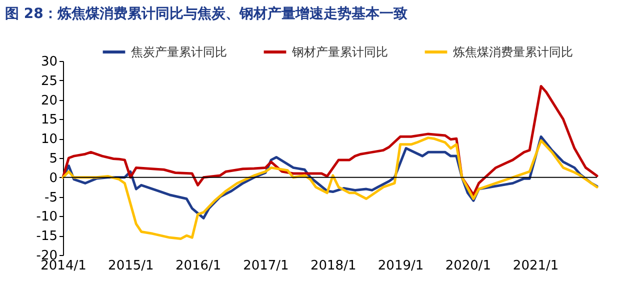 The image size is (640, 294). What do you see at coordinates (49, 81) in the screenshot?
I see `y-tick-label: 25` at bounding box center [49, 81].